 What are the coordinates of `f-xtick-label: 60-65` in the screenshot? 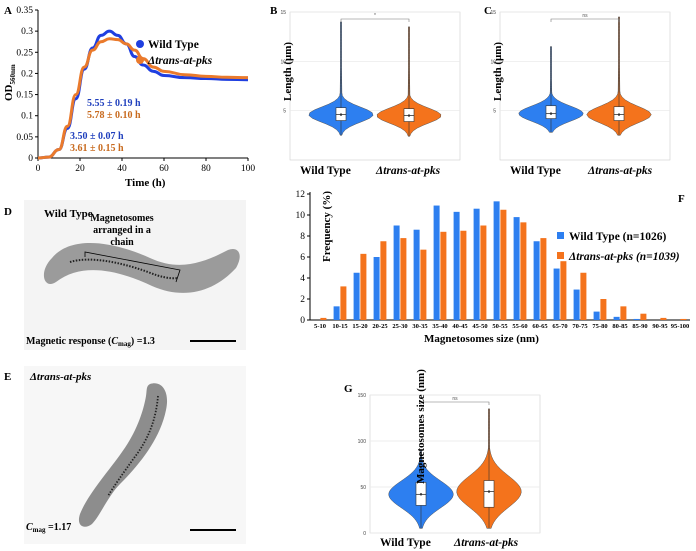 It's located at (540, 326).